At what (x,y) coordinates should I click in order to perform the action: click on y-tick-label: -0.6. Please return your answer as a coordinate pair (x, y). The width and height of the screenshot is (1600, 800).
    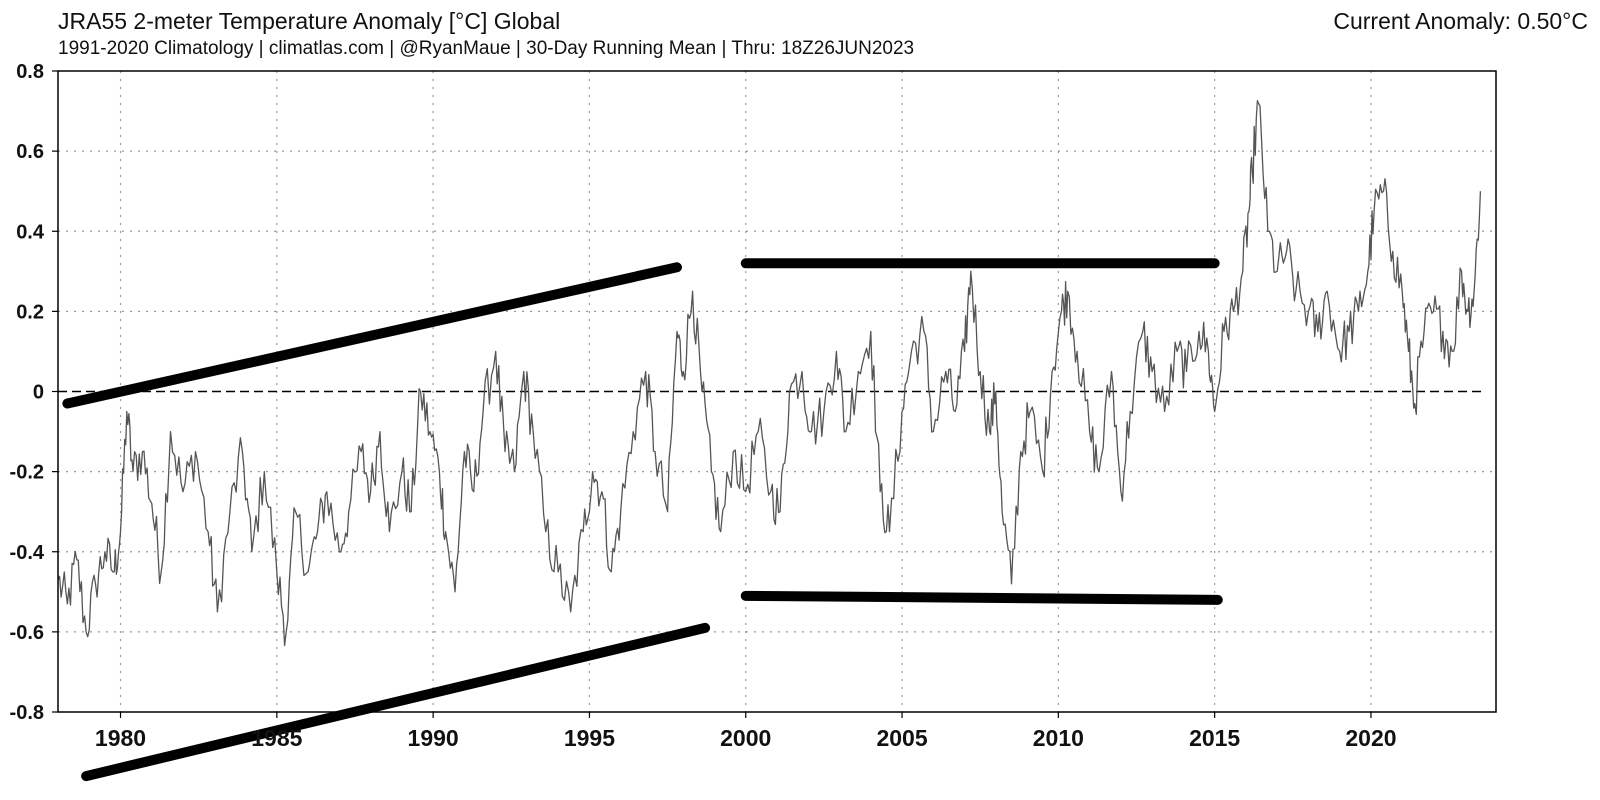
    Looking at the image, I should click on (27, 633).